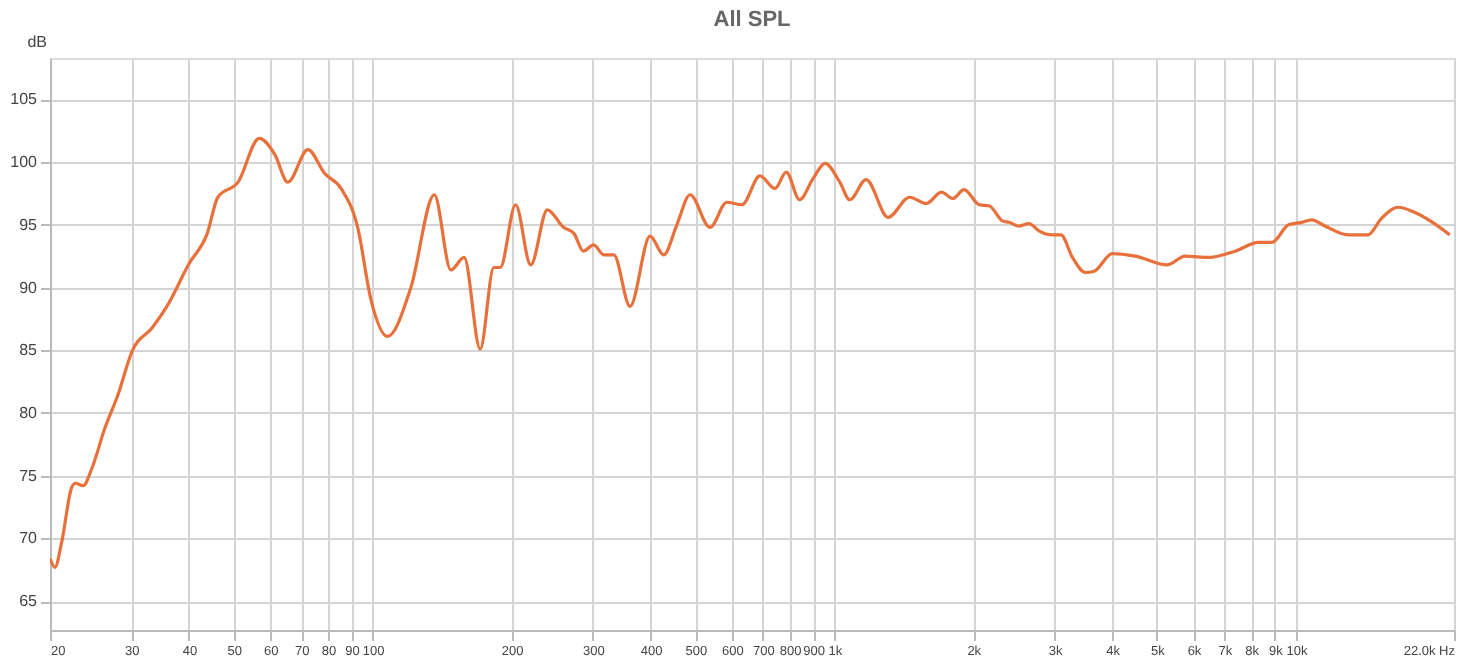 The image size is (1480, 666). Describe the element at coordinates (29, 224) in the screenshot. I see `y-tick-label: 95` at that location.